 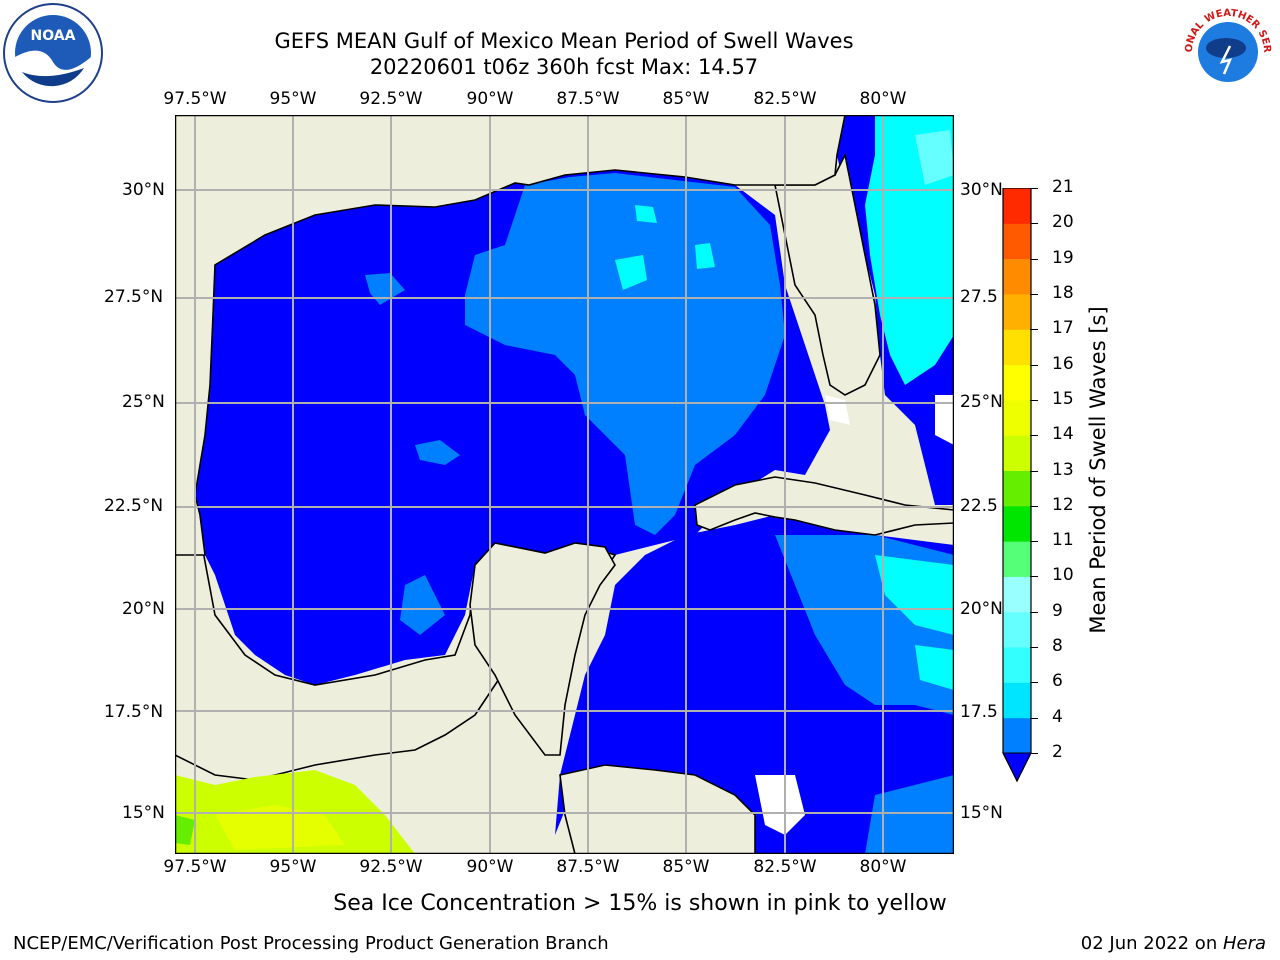 What do you see at coordinates (1017, 767) in the screenshot?
I see `colorbar-extend-arrow` at bounding box center [1017, 767].